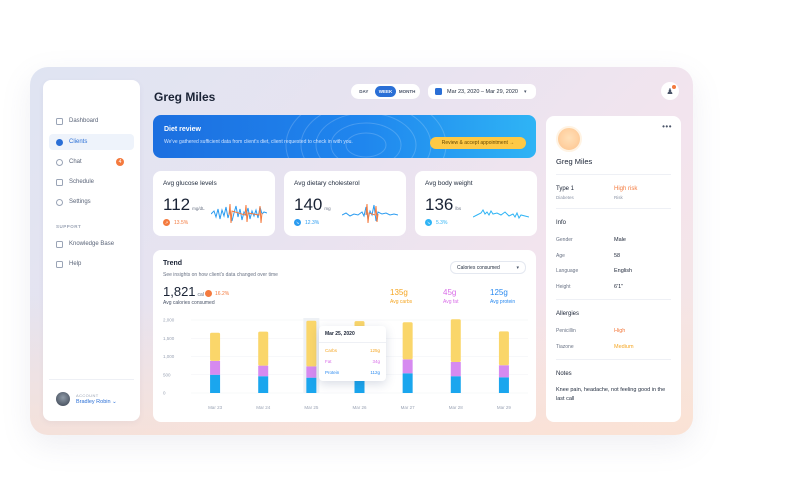 The width and height of the screenshot is (800, 500). Describe the element at coordinates (517, 267) in the screenshot. I see `chevron-down-icon: ▾` at that location.